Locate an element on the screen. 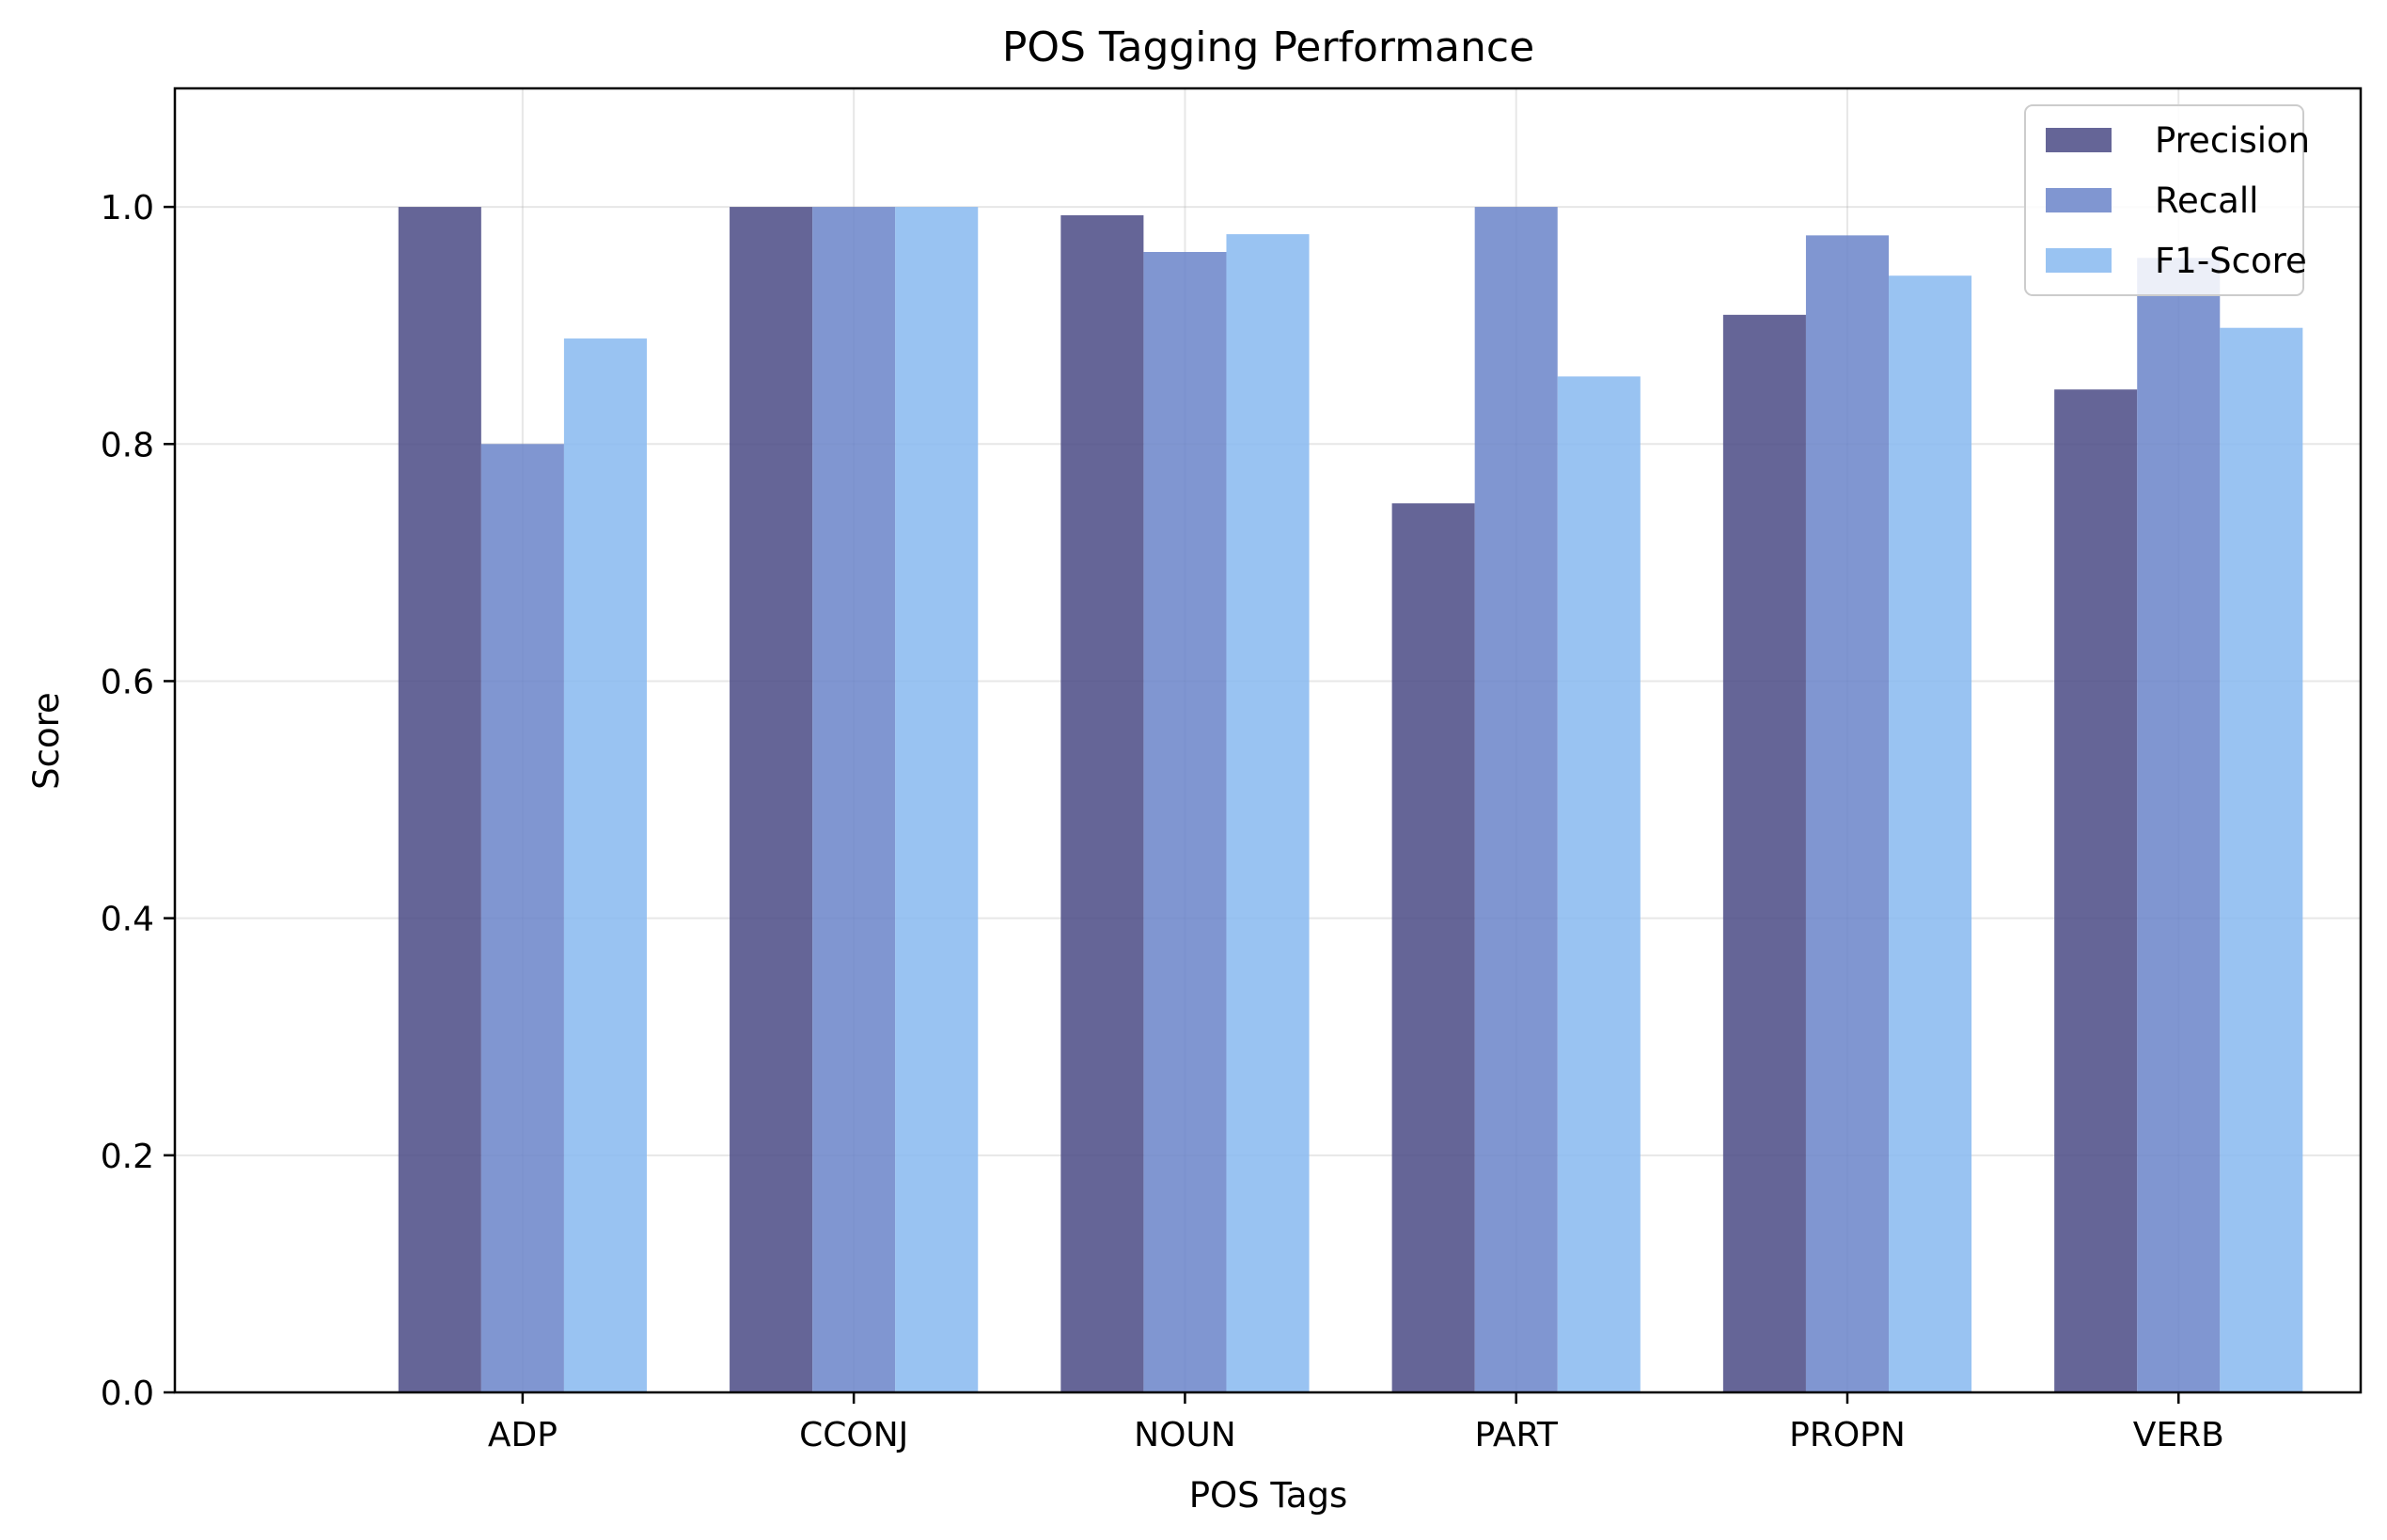 The height and width of the screenshot is (1540, 2387). bar-f1-score-cconj is located at coordinates (937, 800).